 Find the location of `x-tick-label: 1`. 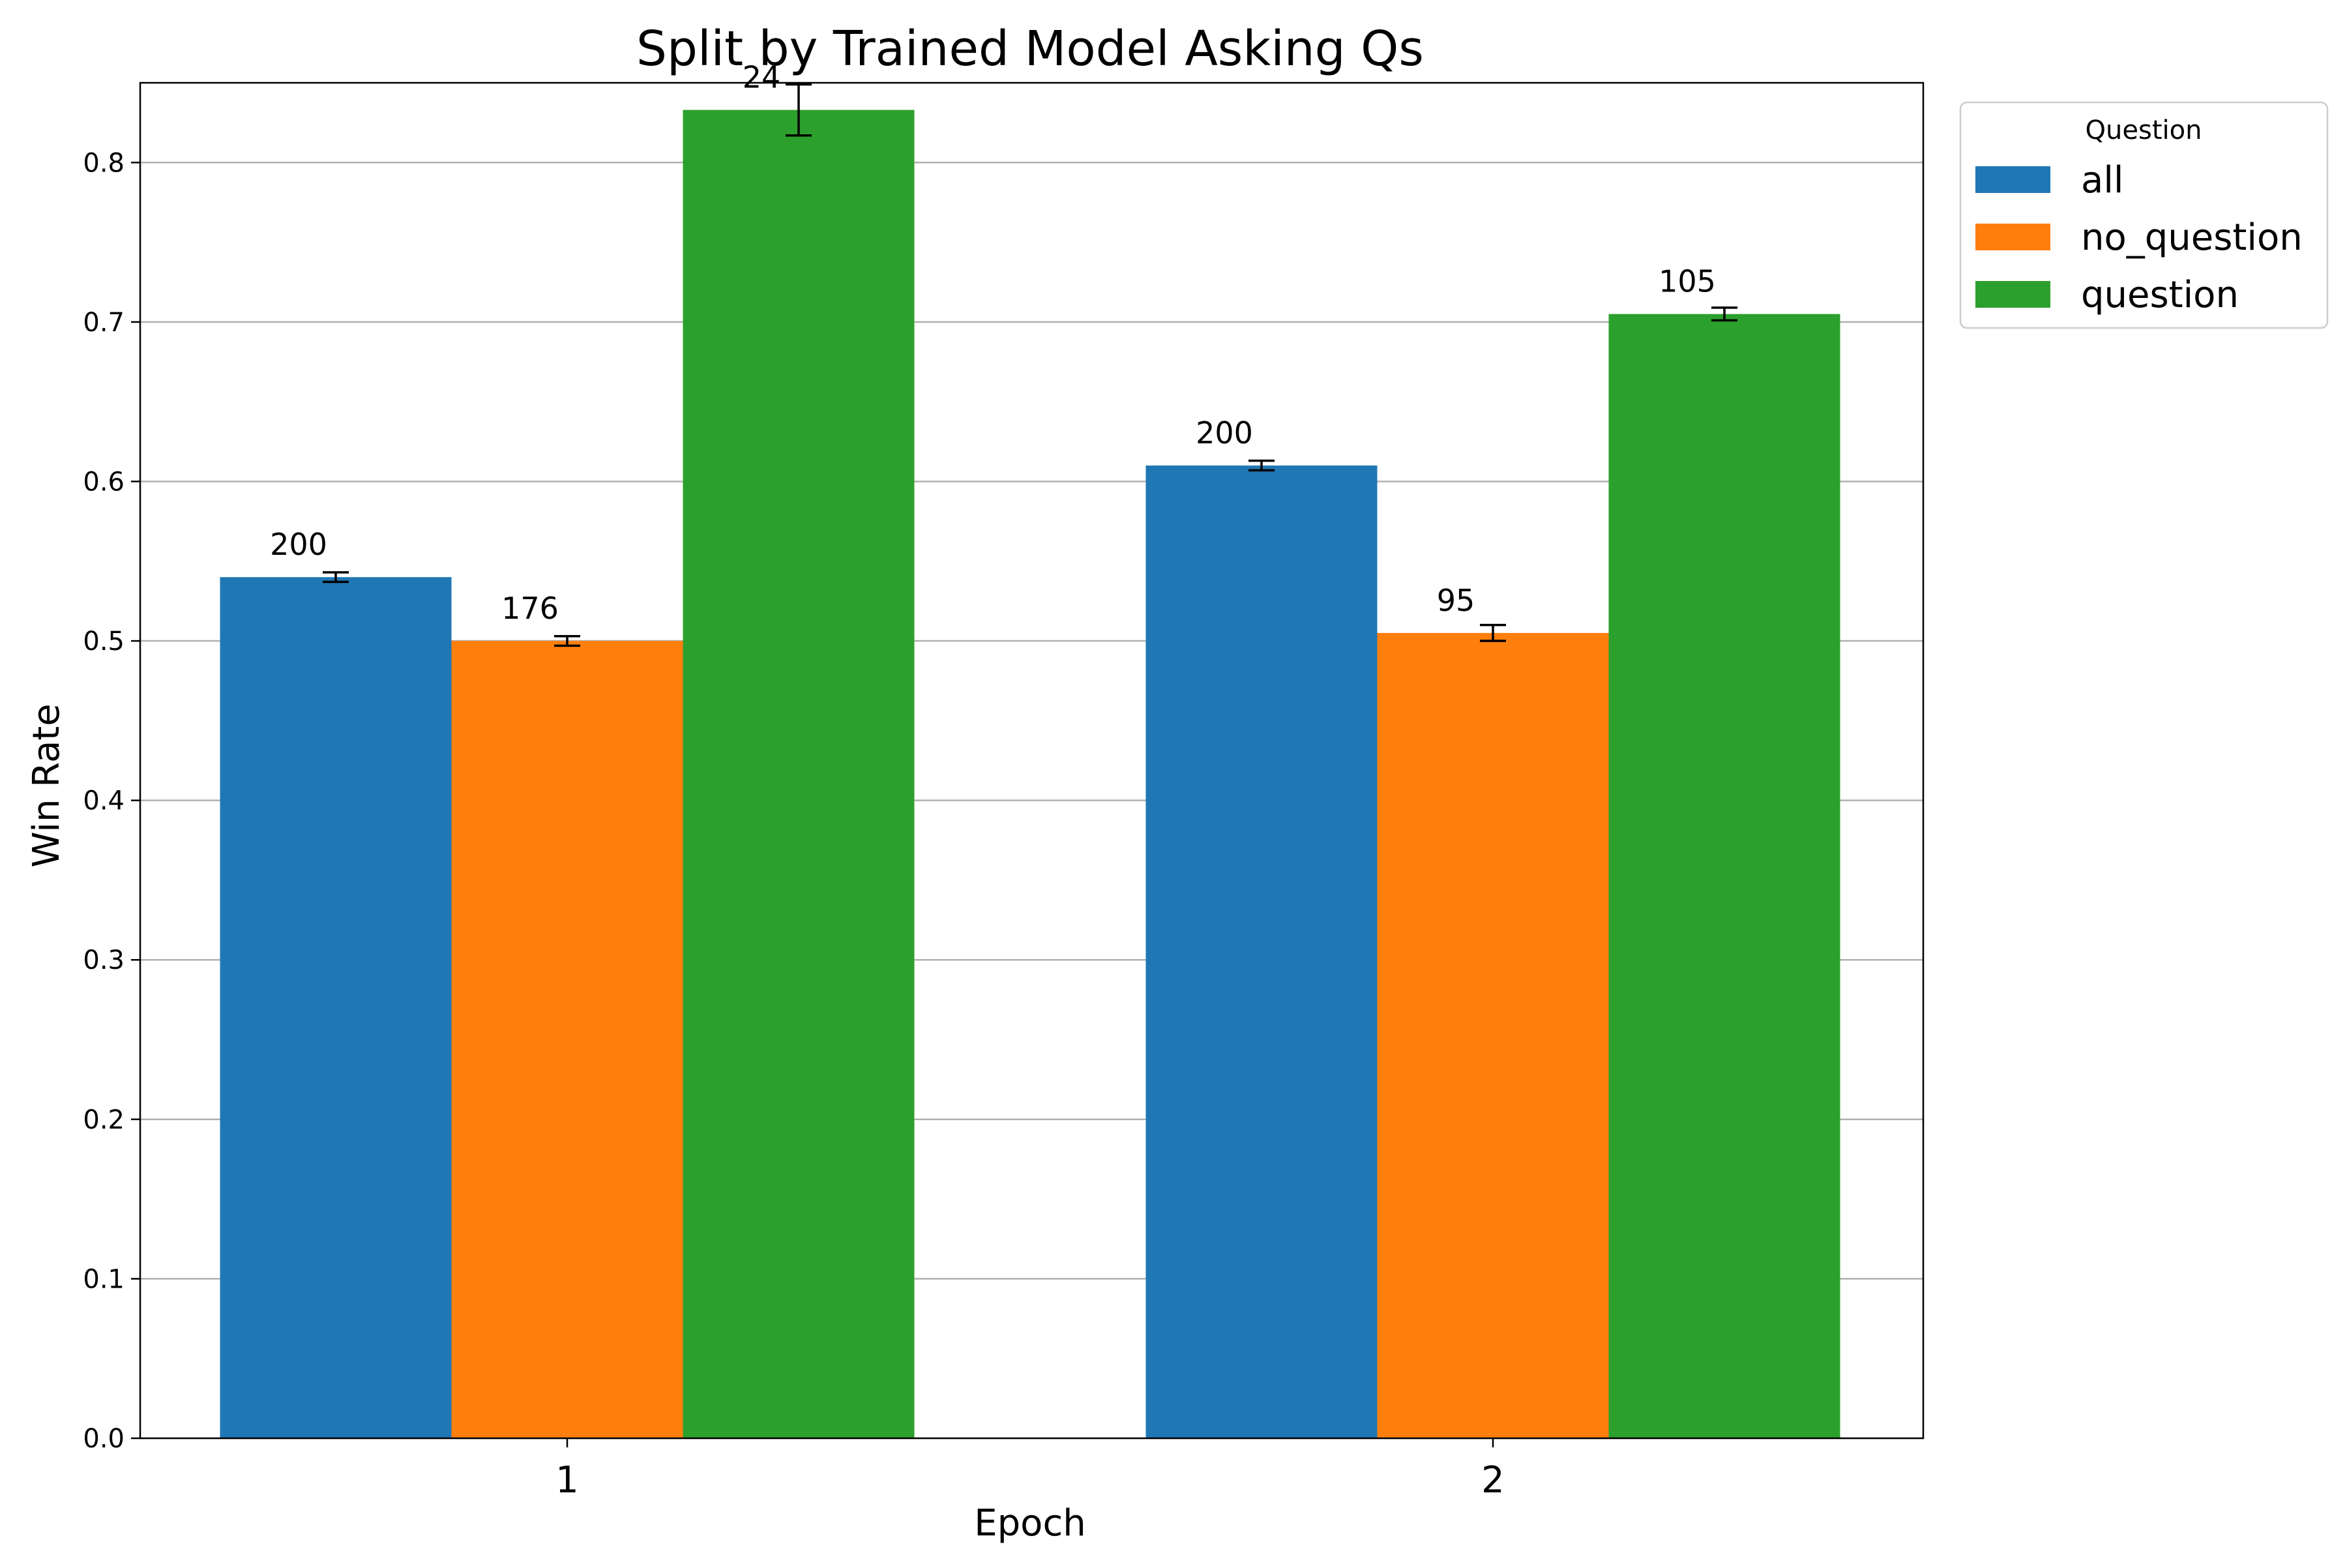

x-tick-label: 1 is located at coordinates (567, 1480).